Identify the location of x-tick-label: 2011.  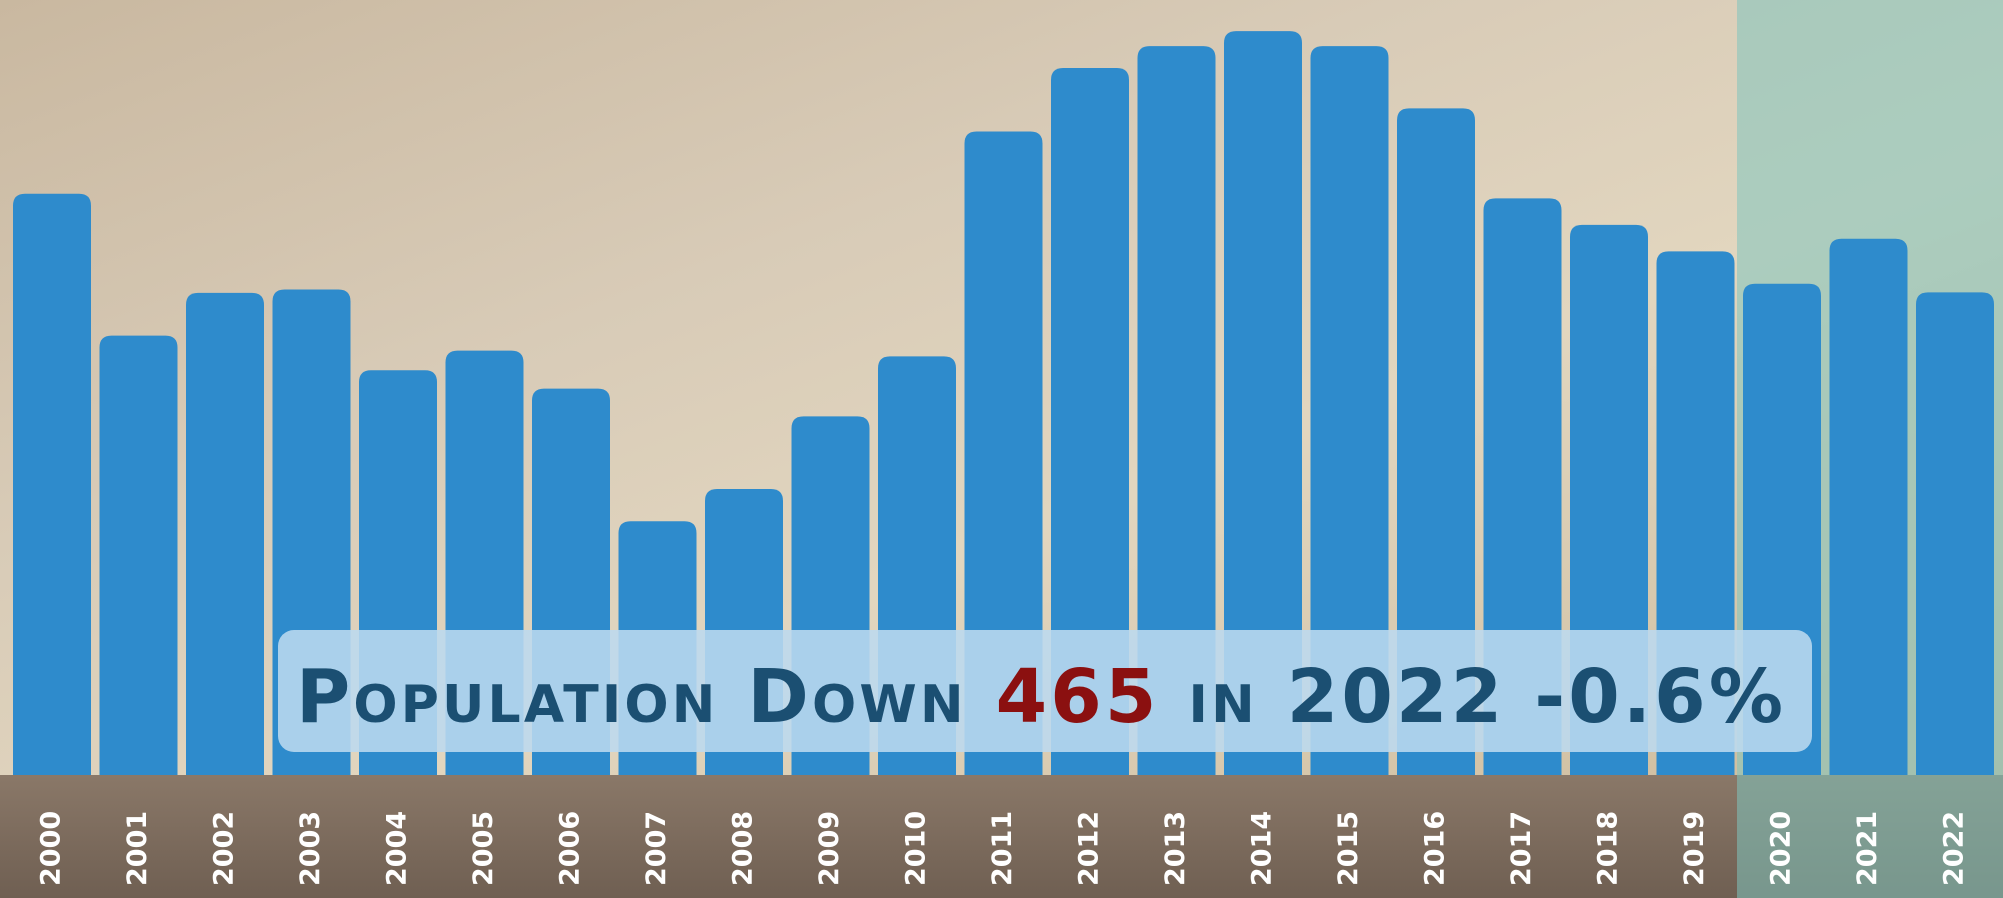
(1002, 848).